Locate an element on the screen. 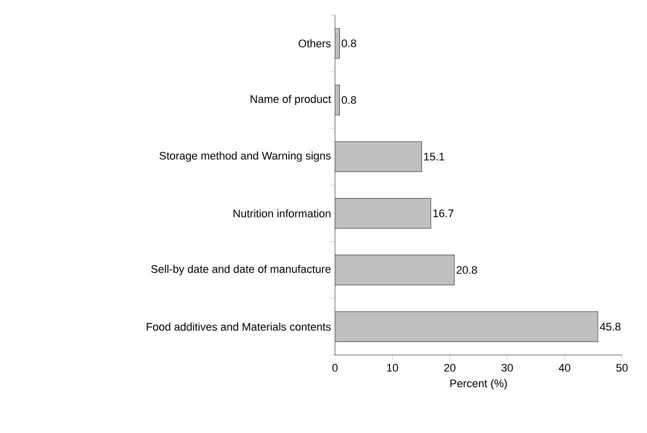 This screenshot has height=433, width=647. x-axis-title: Percent (%) is located at coordinates (478, 384).